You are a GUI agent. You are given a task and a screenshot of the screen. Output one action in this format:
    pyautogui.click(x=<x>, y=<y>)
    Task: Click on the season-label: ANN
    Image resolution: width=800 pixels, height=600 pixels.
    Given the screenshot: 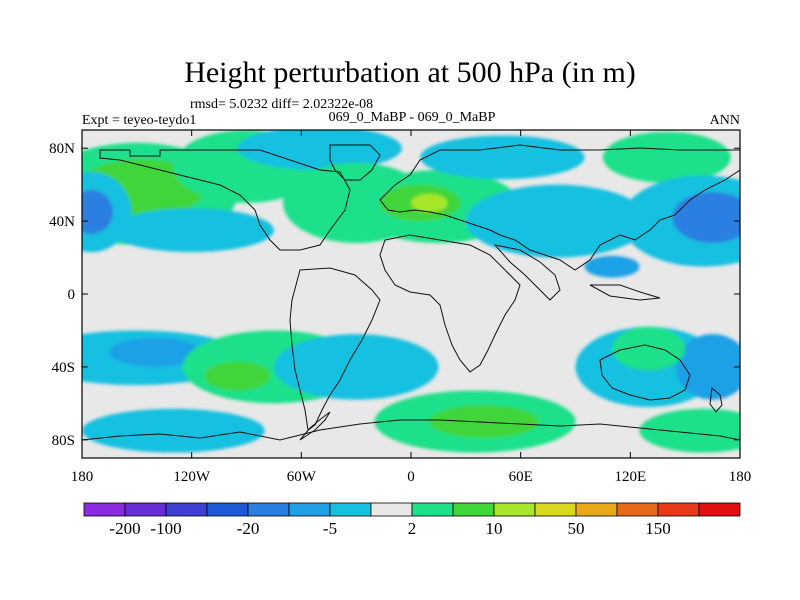 What is the action you would take?
    pyautogui.click(x=725, y=120)
    